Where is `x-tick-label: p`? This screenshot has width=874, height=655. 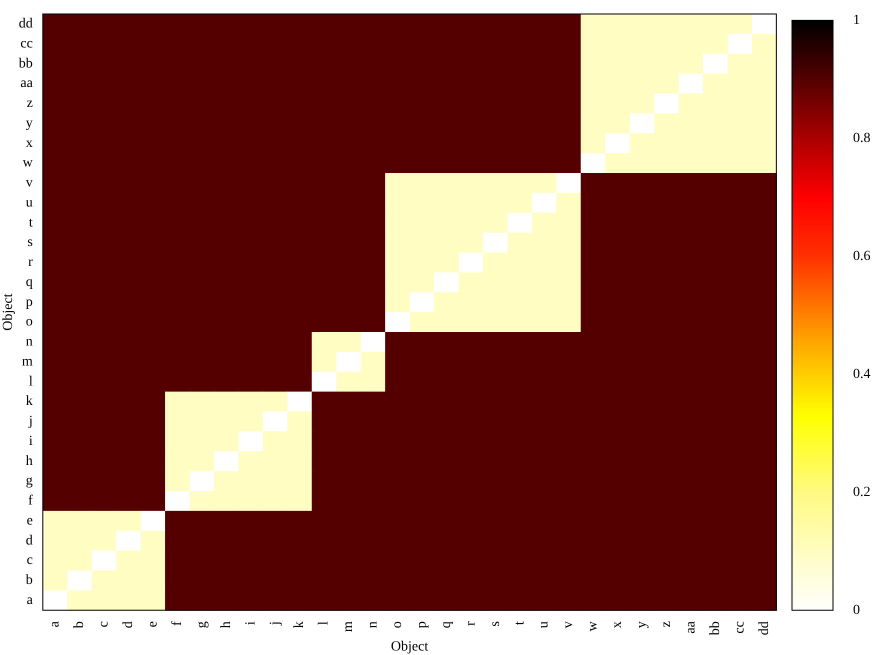
x-tick-label: p is located at coordinates (422, 624).